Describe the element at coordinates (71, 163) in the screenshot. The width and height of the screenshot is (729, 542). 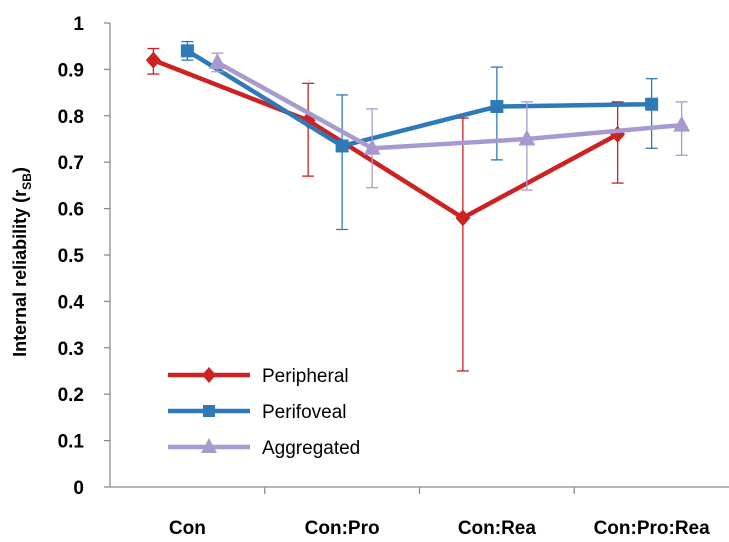
I see `y-tick-label: 0.7` at that location.